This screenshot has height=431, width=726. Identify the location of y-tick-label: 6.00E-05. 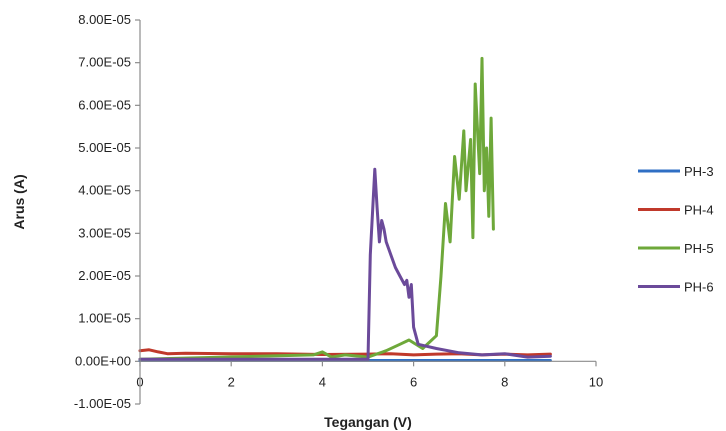
(104, 104).